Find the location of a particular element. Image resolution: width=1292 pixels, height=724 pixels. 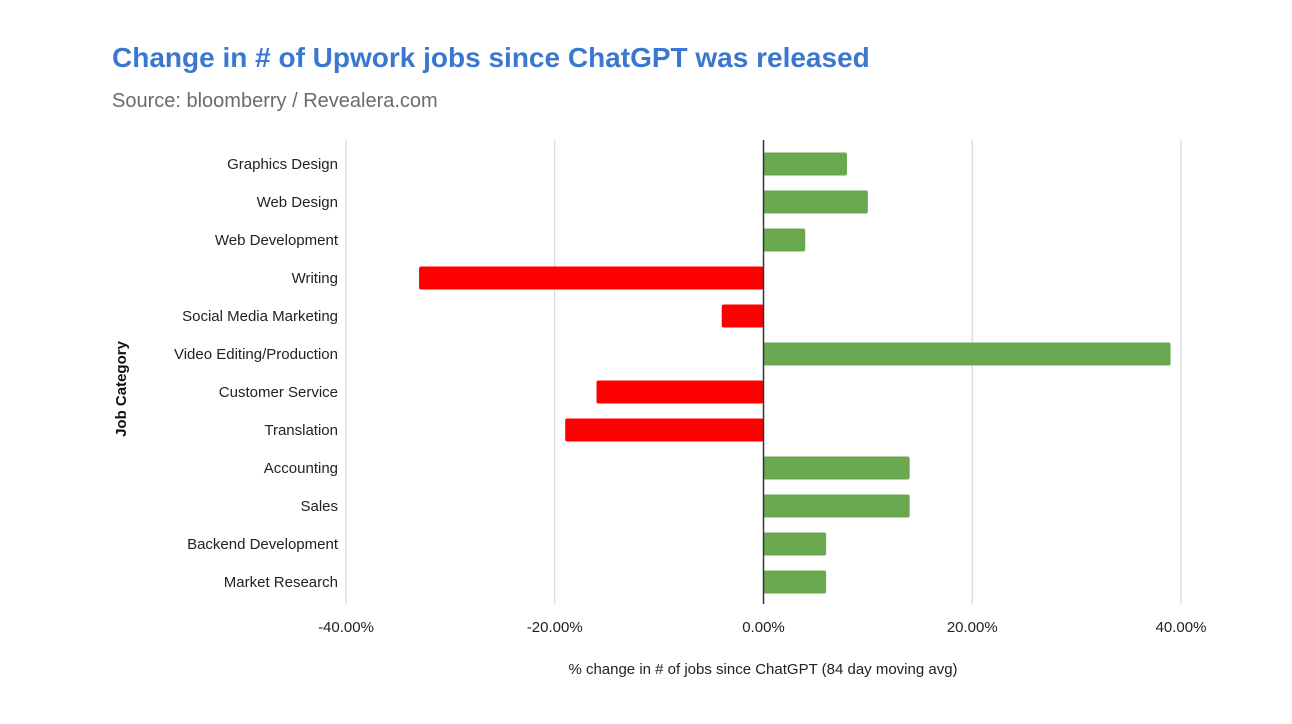

bar-video-editing-production is located at coordinates (967, 354).